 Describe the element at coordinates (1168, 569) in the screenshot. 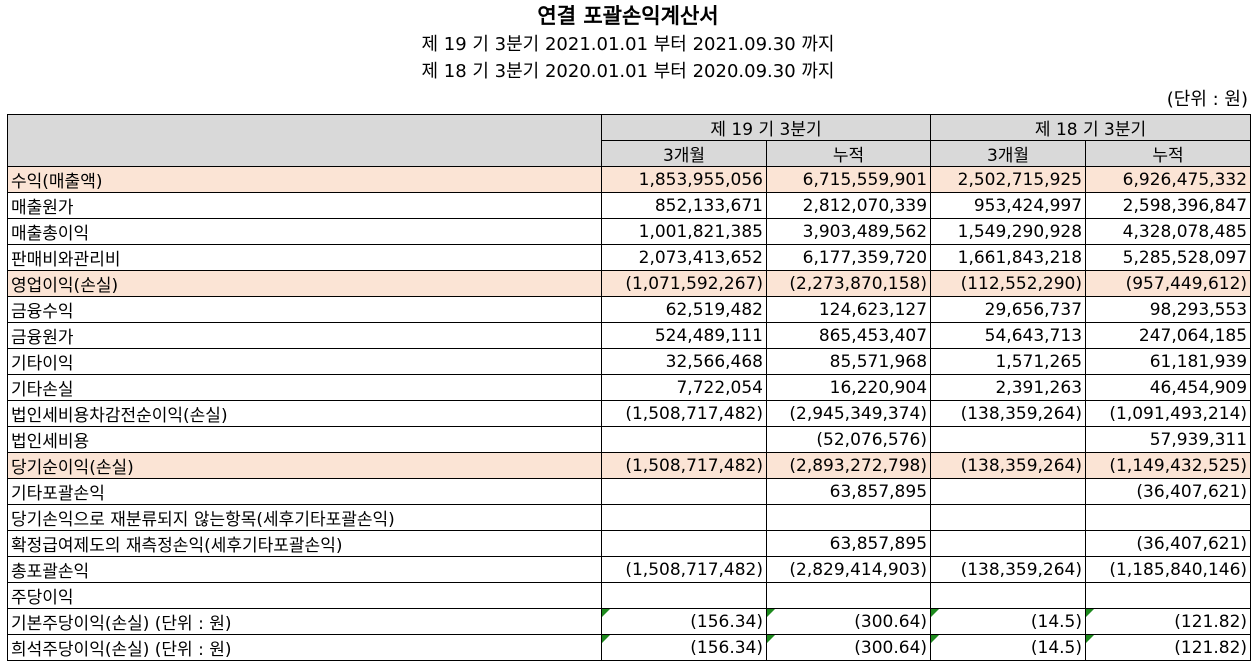

I see `value-cell: (1,185,840,146)` at that location.